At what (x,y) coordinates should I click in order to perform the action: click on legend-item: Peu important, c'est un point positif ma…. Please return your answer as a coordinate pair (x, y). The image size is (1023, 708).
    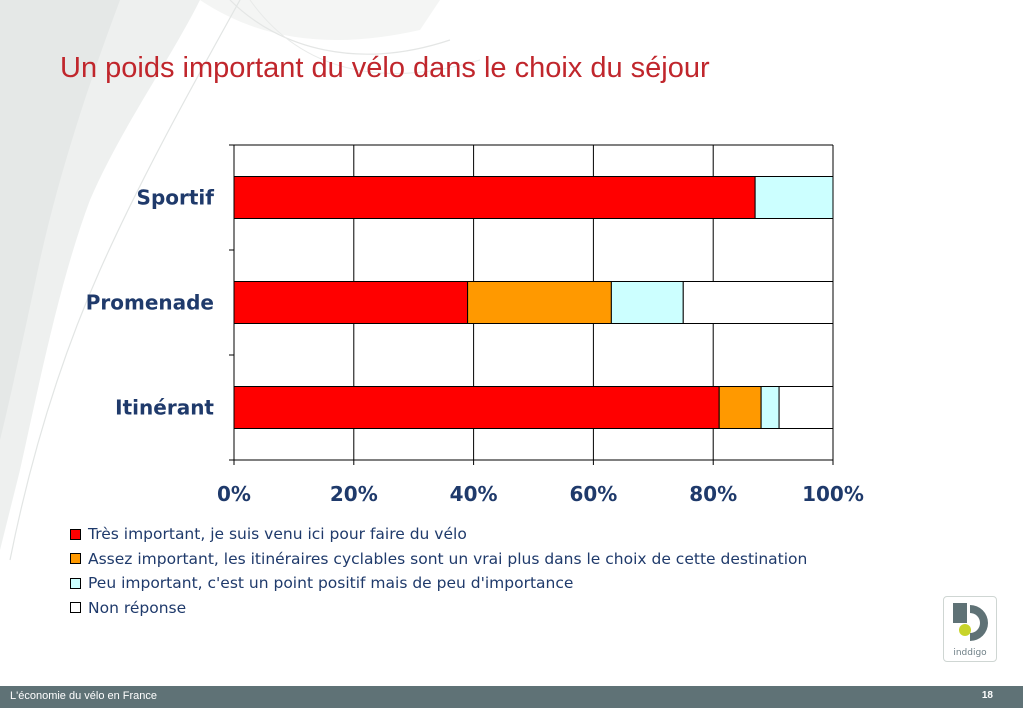
    Looking at the image, I should click on (438, 583).